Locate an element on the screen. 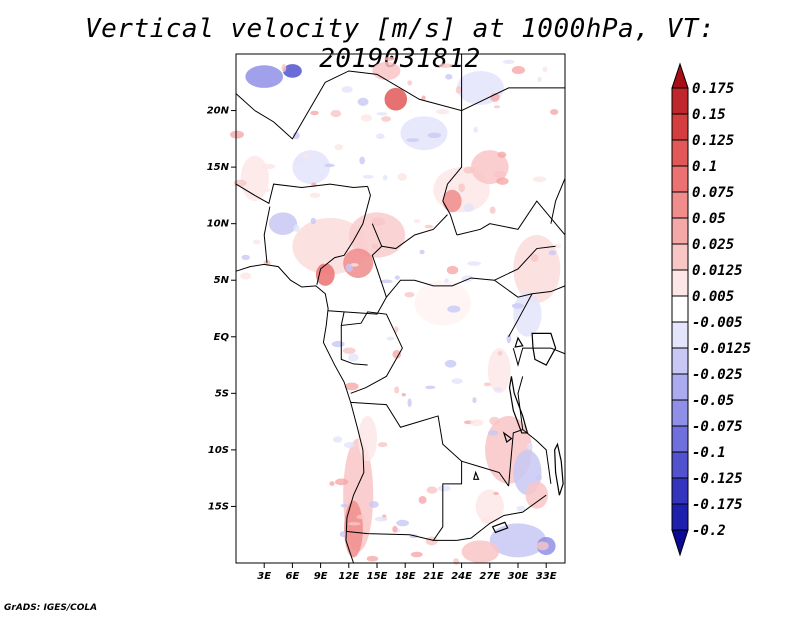 The image size is (800, 618). grads-credit: GrADS: IGES/COLA is located at coordinates (51, 608).